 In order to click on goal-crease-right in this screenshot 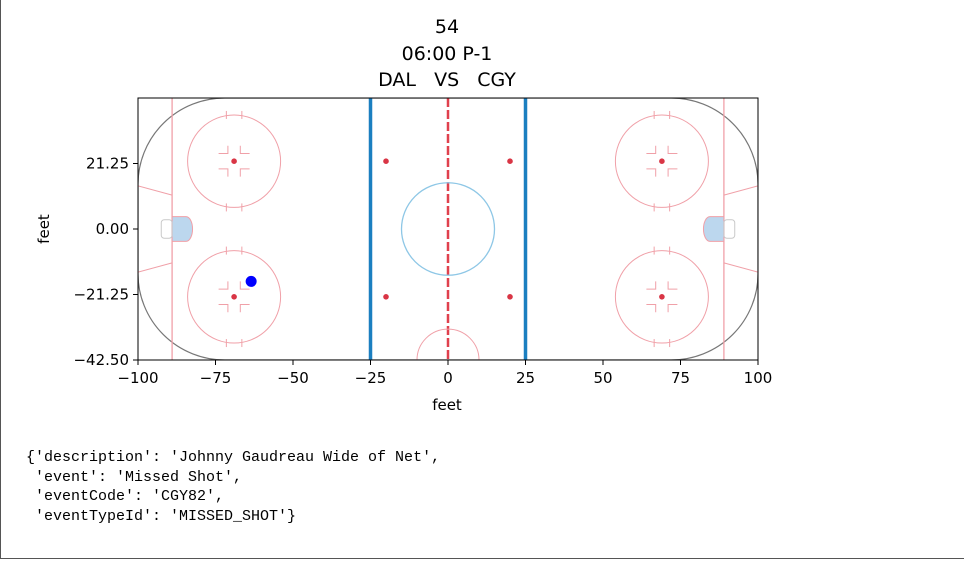, I will do `click(713, 229)`.